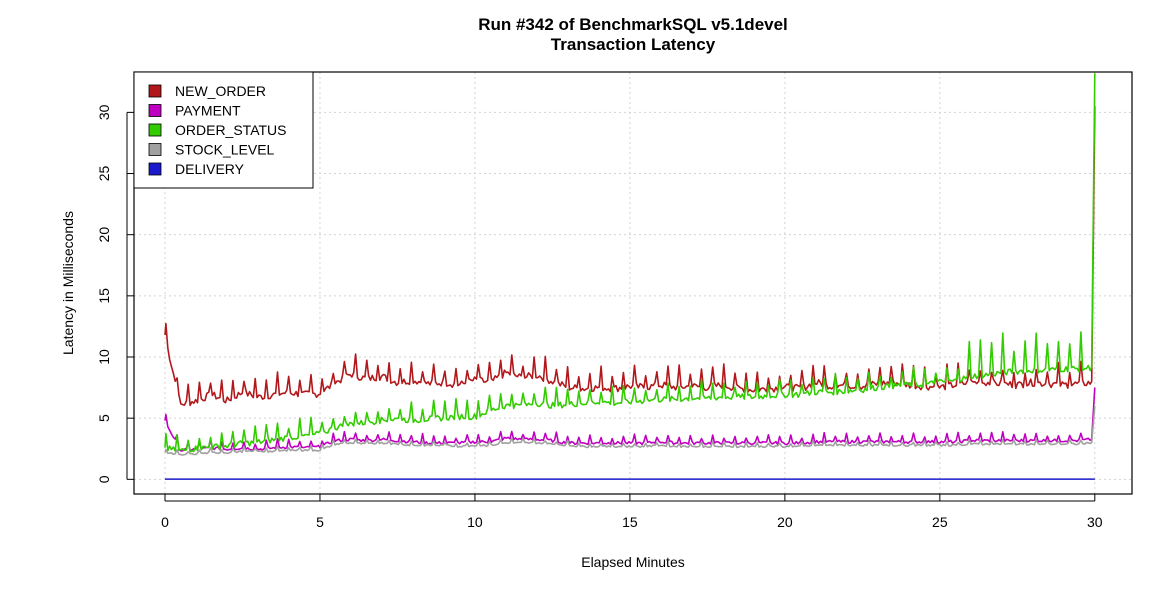 Image resolution: width=1170 pixels, height=592 pixels. I want to click on y-tick-label: 25, so click(104, 174).